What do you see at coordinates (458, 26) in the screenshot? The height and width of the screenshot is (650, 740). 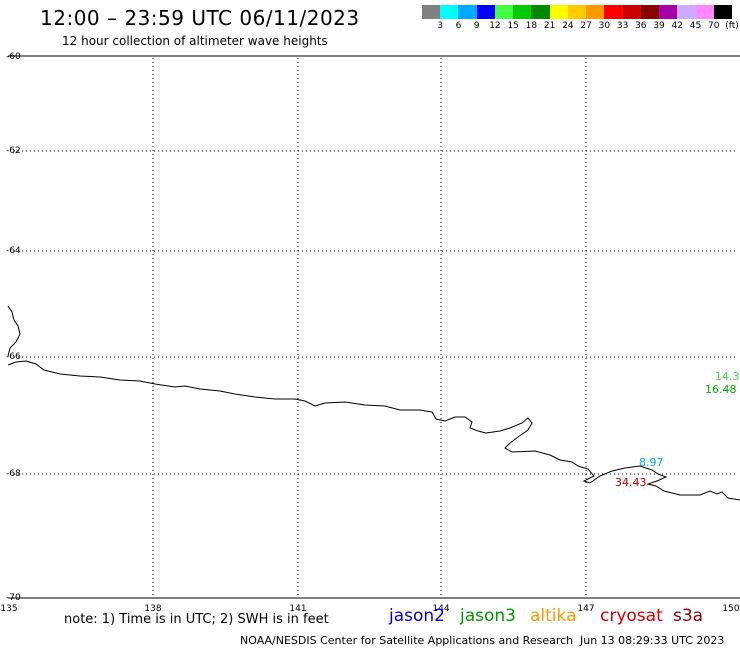 I see `color-scale-label: 6` at bounding box center [458, 26].